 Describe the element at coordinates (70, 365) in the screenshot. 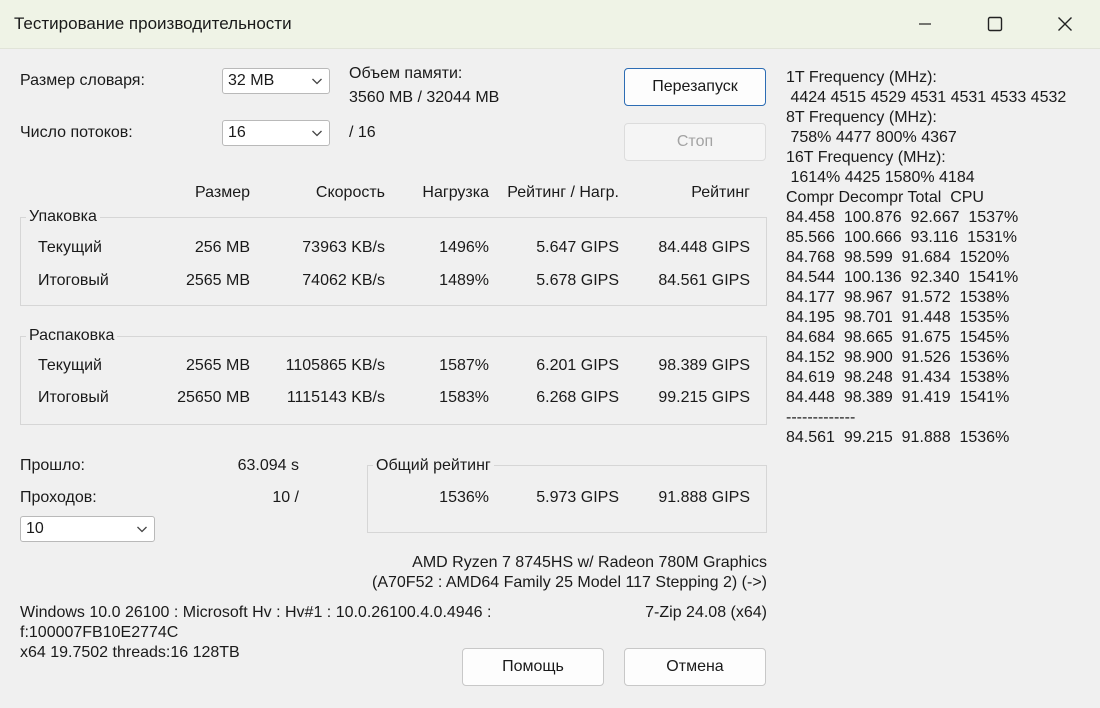

I see `decompress-current-label: Текущий` at that location.